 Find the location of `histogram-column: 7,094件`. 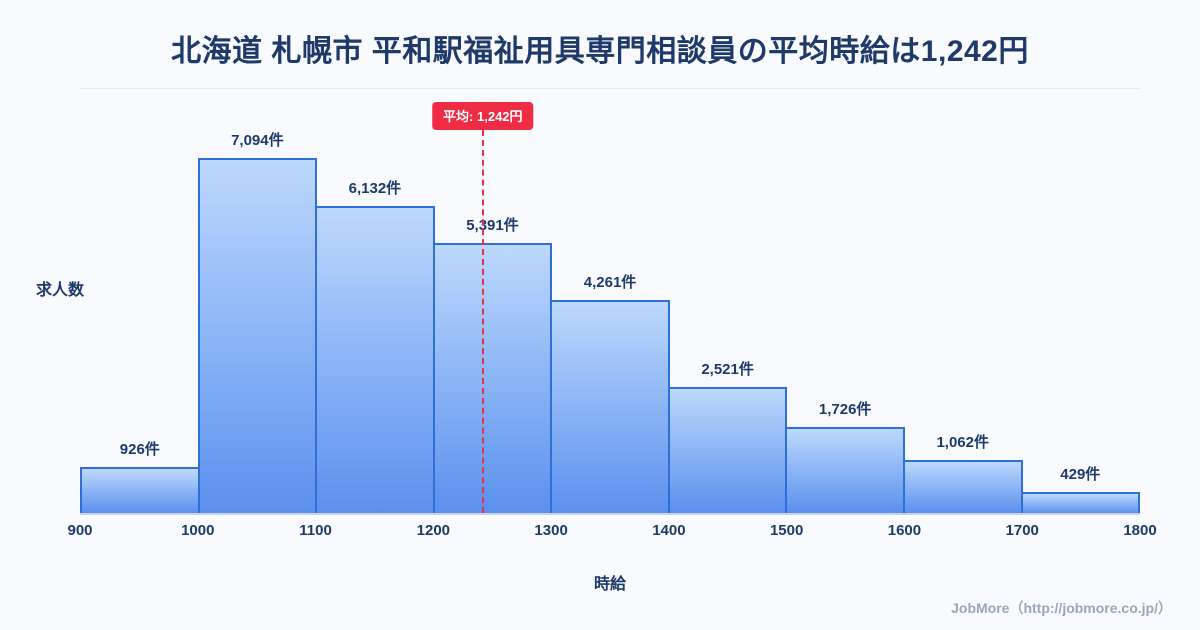

histogram-column: 7,094件 is located at coordinates (257, 306).